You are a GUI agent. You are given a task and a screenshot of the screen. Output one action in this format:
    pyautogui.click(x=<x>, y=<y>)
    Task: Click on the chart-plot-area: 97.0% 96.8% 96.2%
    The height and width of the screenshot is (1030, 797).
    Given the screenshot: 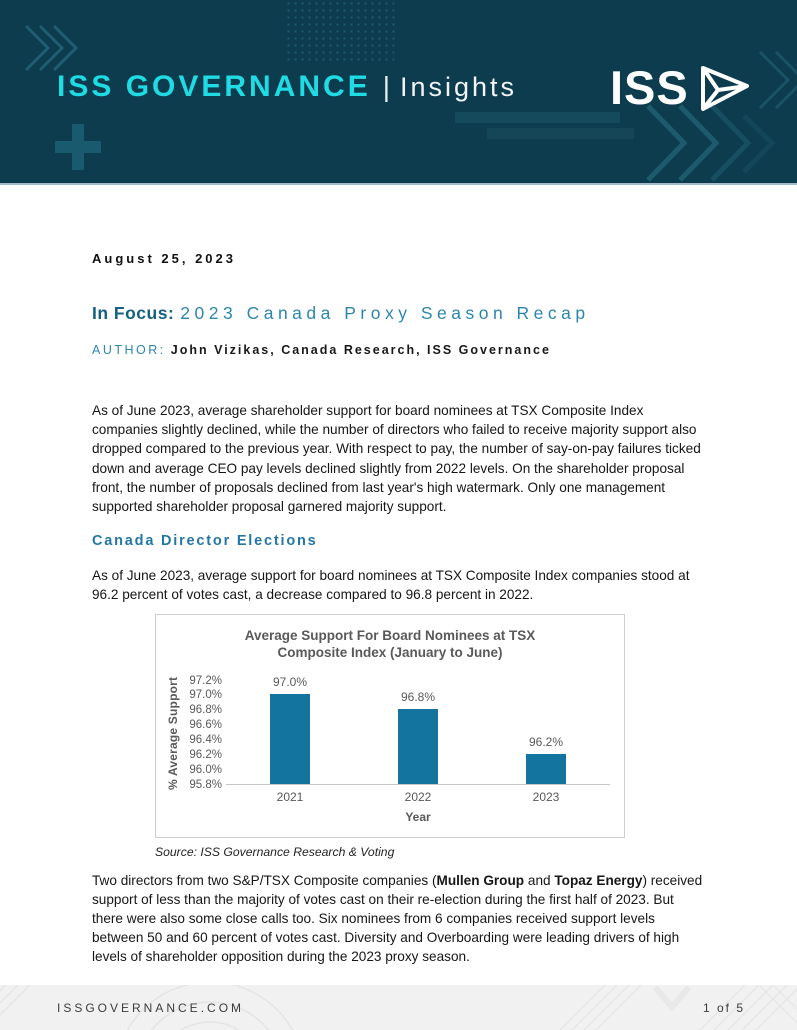 What is the action you would take?
    pyautogui.click(x=418, y=730)
    